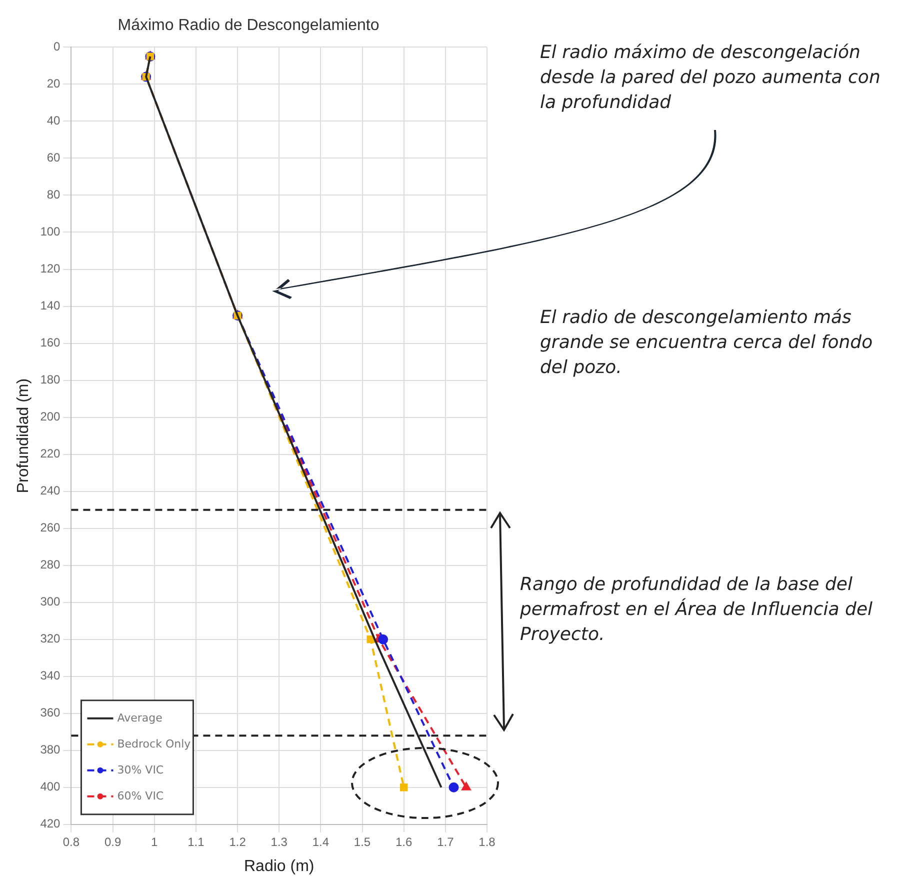 This screenshot has width=909, height=896. What do you see at coordinates (50, 565) in the screenshot?
I see `y-tick-label: 280` at bounding box center [50, 565].